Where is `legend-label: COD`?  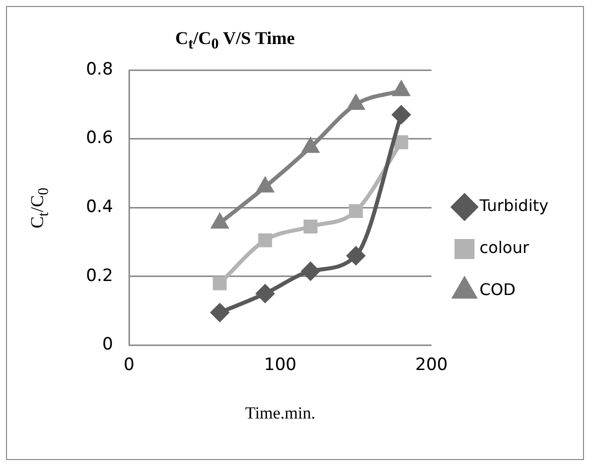
legend-label: COD is located at coordinates (498, 290).